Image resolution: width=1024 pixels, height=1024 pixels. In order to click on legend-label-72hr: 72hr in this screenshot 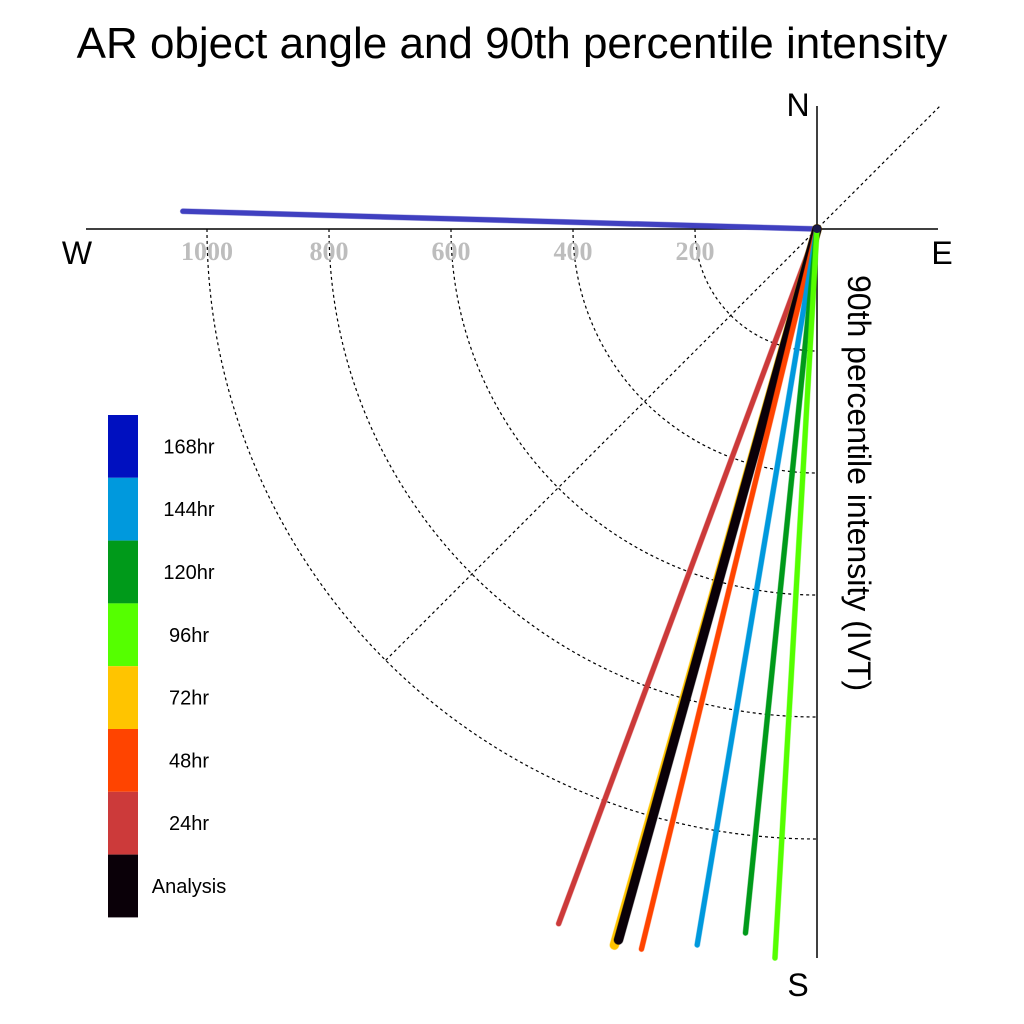, I will do `click(189, 699)`.